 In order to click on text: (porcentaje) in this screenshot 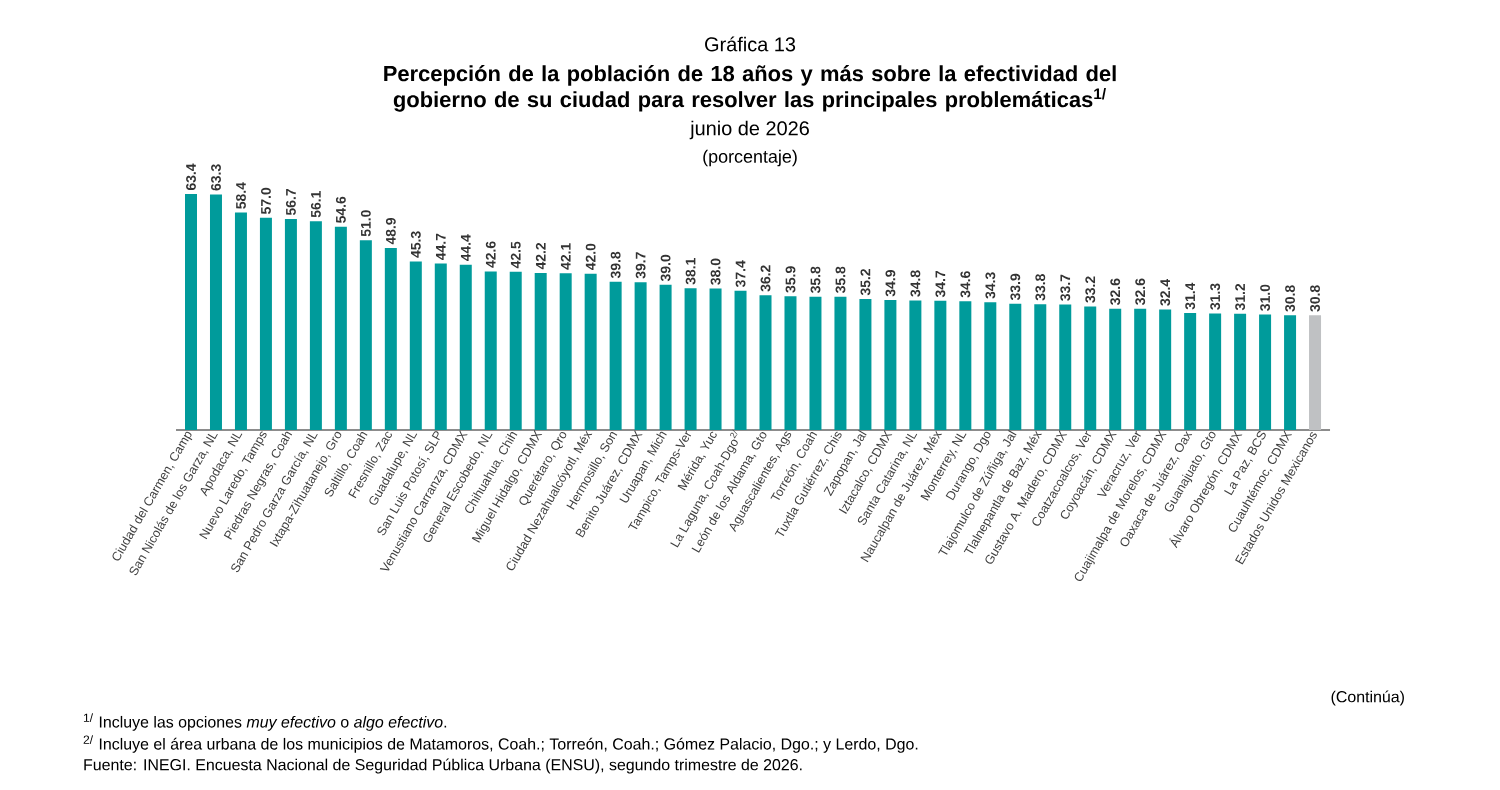, I will do `click(750, 158)`.